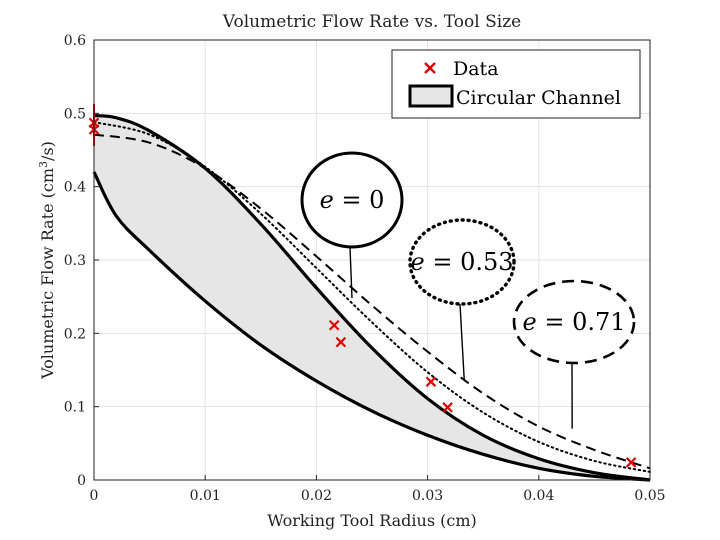 Image resolution: width=720 pixels, height=540 pixels. What do you see at coordinates (75, 334) in the screenshot?
I see `y-tick-label: 0.2` at bounding box center [75, 334].